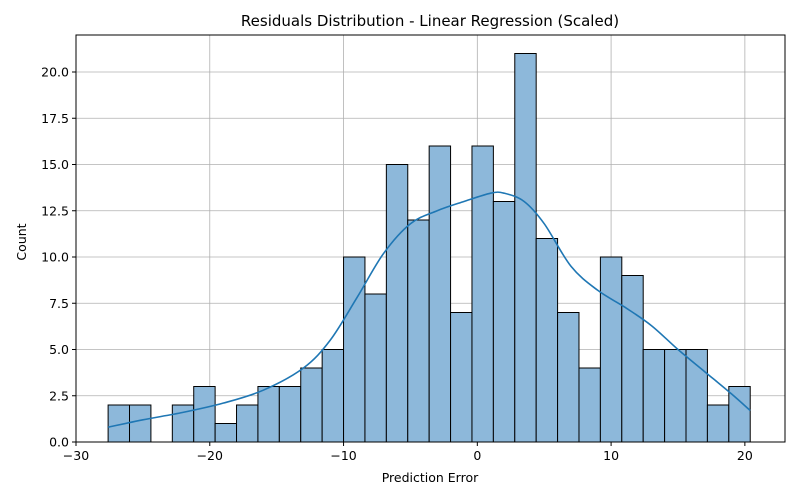 Image resolution: width=800 pixels, height=500 pixels. What do you see at coordinates (21, 241) in the screenshot?
I see `y-axis-label: Count` at bounding box center [21, 241].